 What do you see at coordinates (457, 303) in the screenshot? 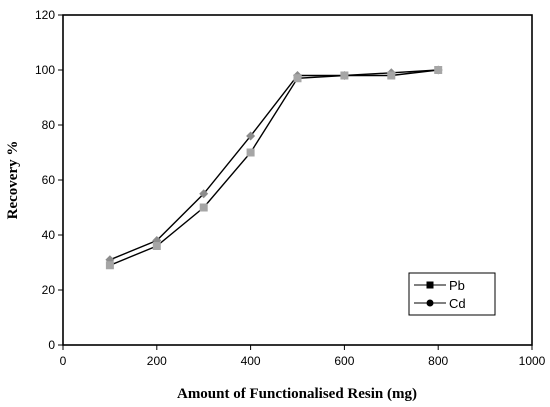
I see `legend-label-cd: Cd` at bounding box center [457, 303].